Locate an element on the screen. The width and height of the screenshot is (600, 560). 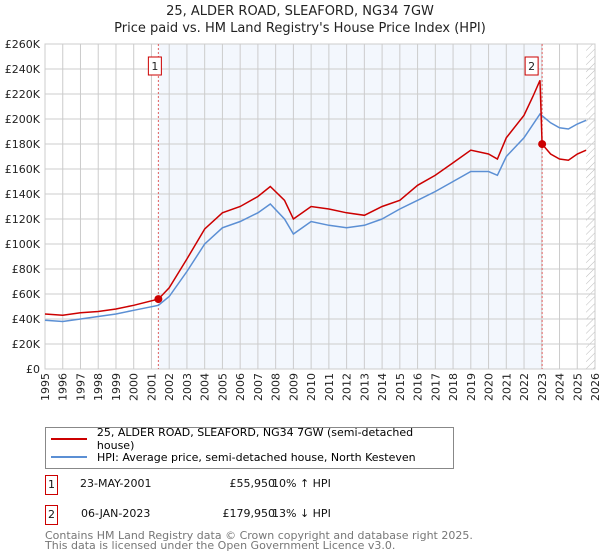
x-tick-label: 2016 is located at coordinates (418, 387).